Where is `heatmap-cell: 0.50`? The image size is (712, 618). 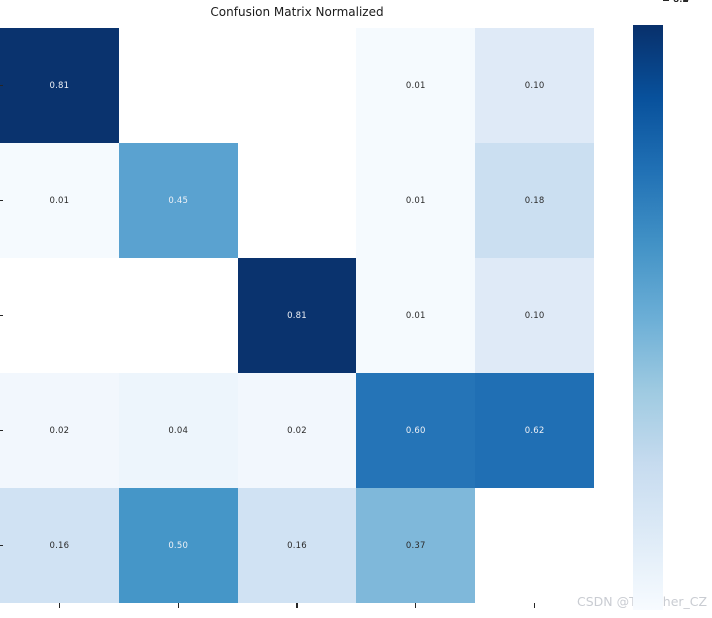 heatmap-cell: 0.50 is located at coordinates (178, 545).